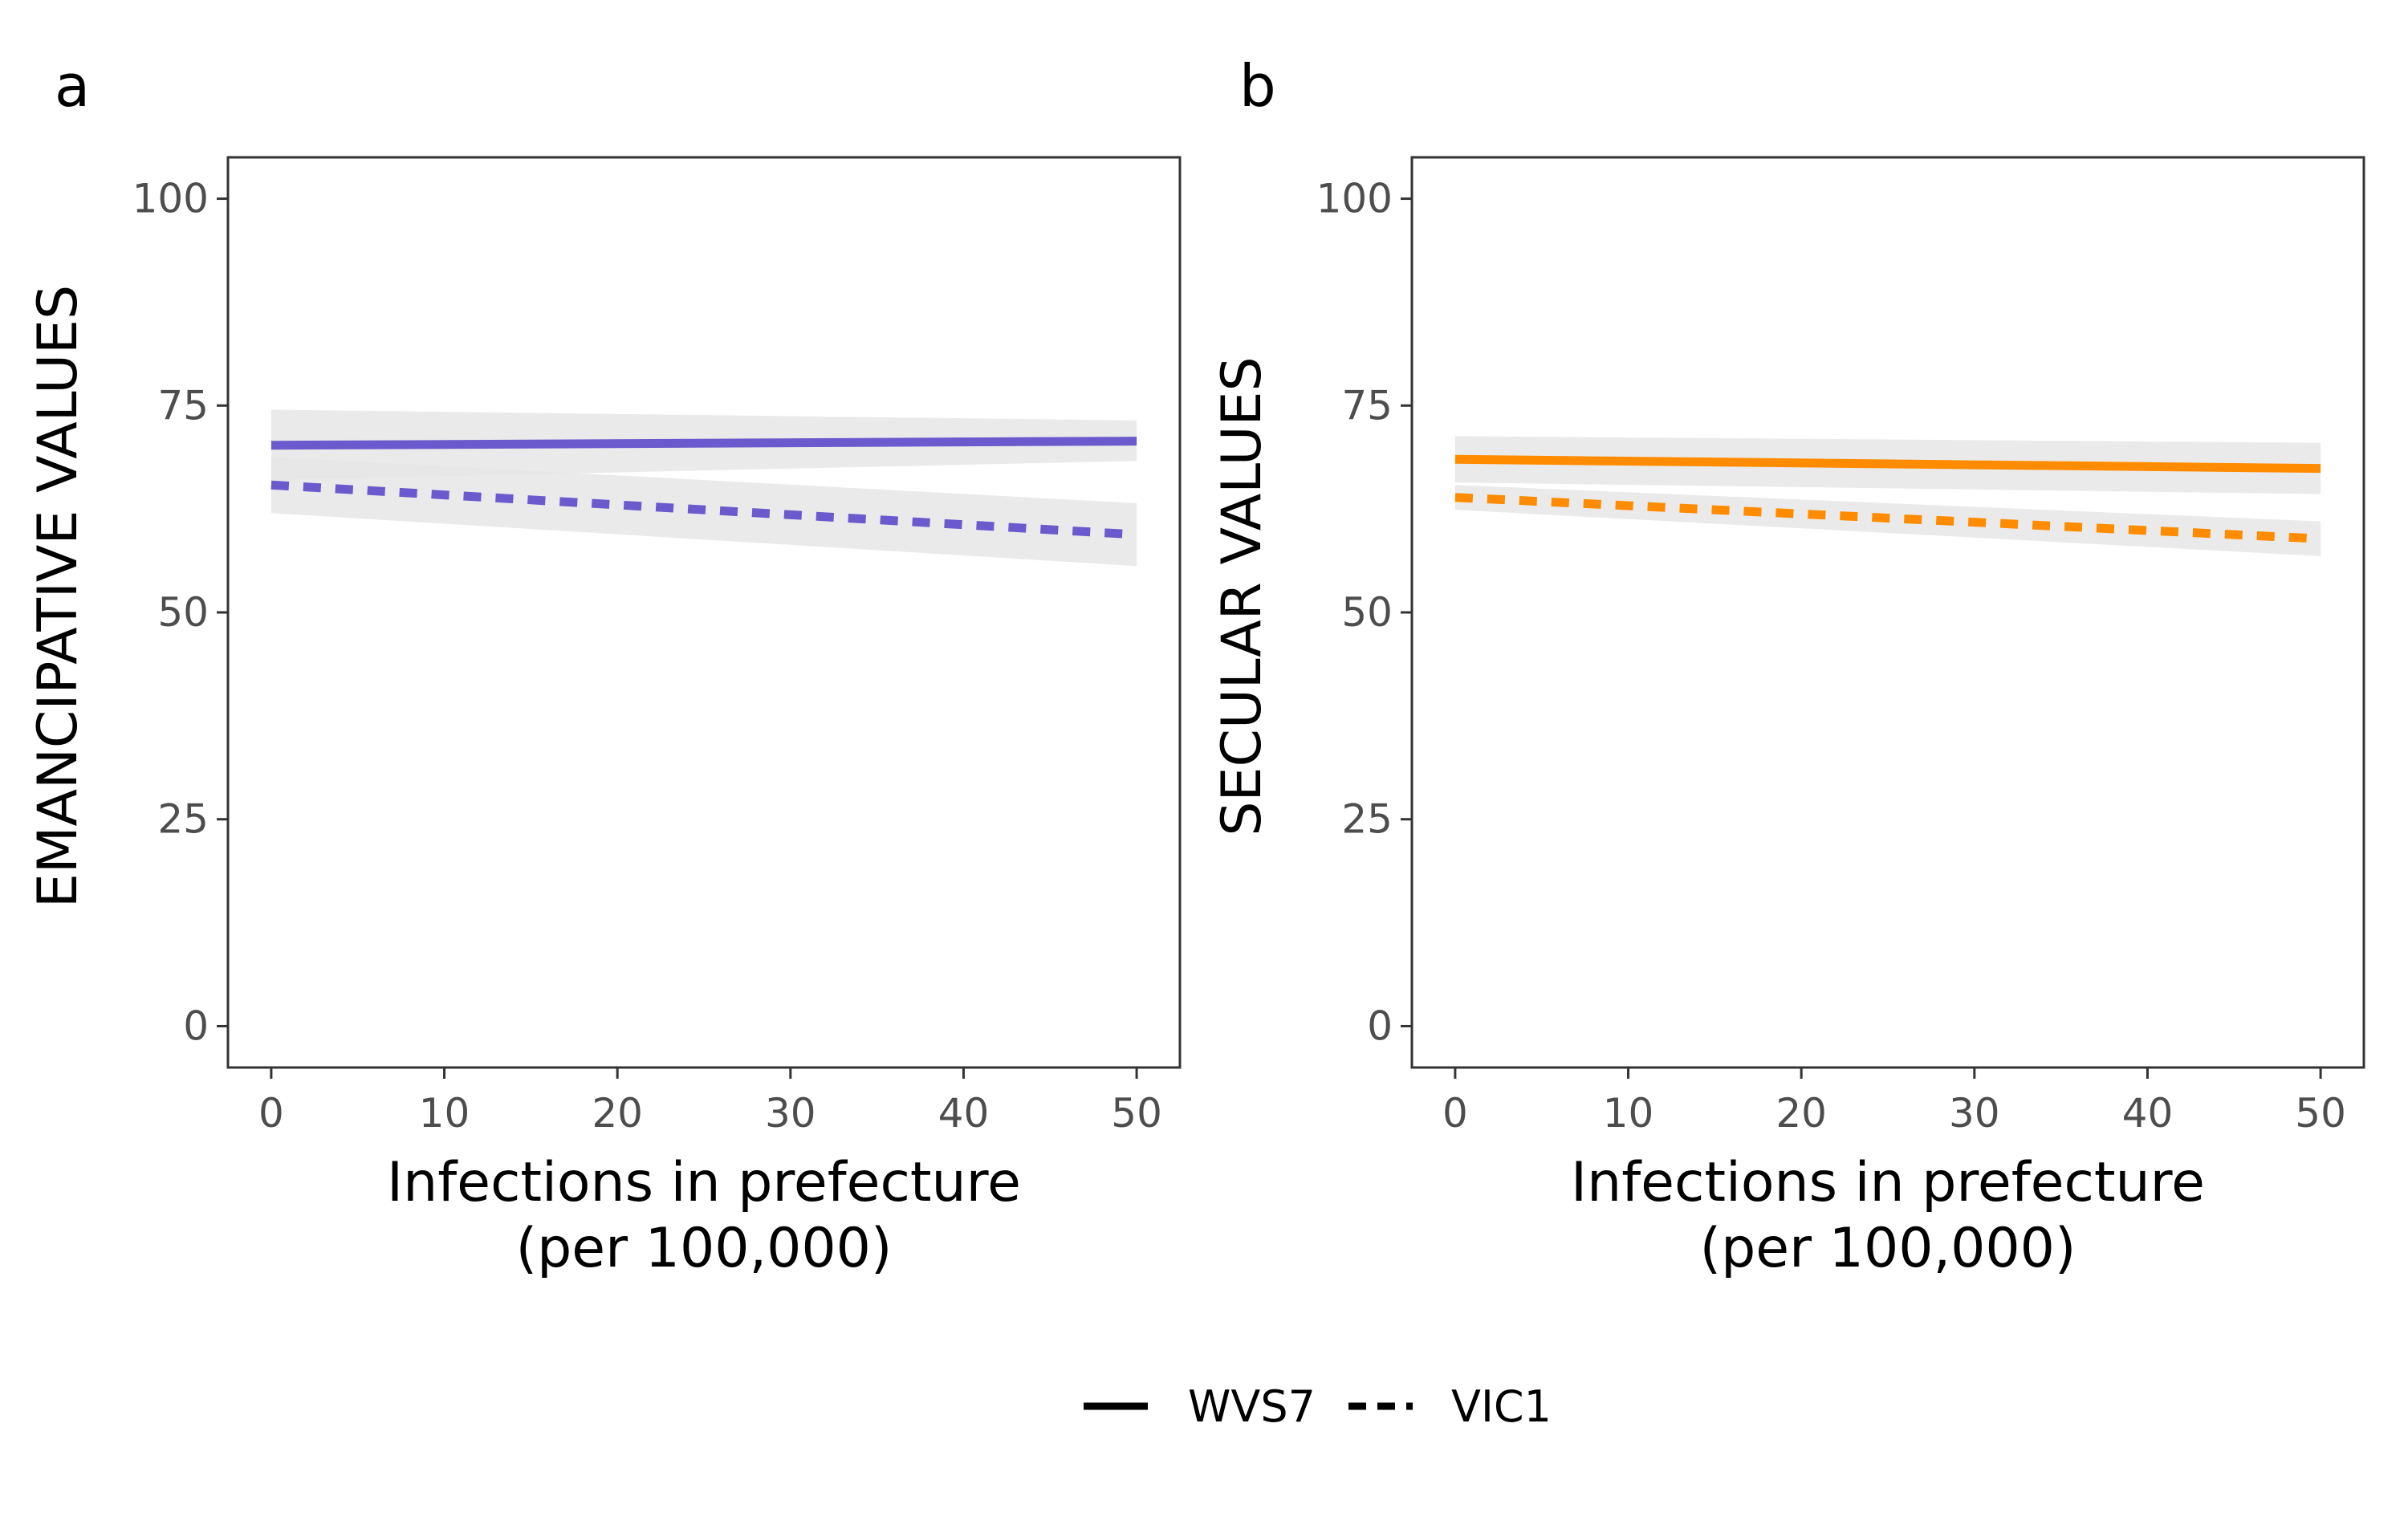 This screenshot has width=2408, height=1525. I want to click on legend: WVS7 VIC1, so click(1318, 1407).